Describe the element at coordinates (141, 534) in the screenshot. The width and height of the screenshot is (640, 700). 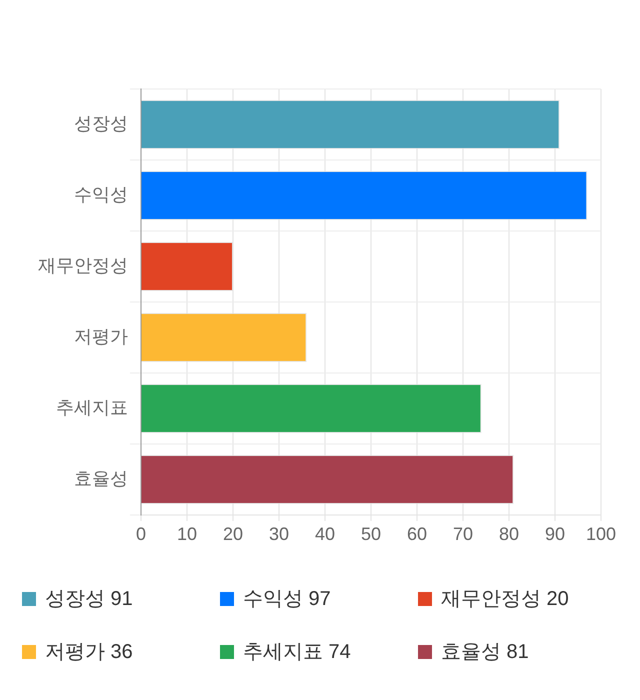
I see `x-tick-label: 0` at that location.